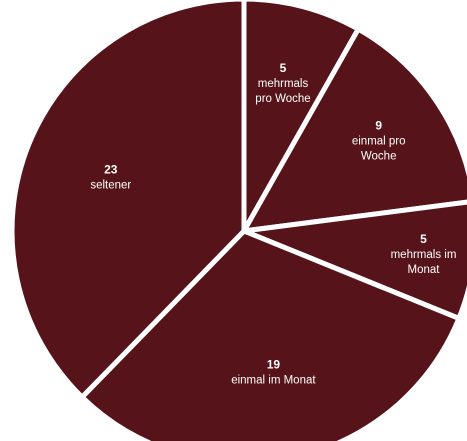 The width and height of the screenshot is (467, 441). I want to click on slice-value-label: 19, so click(274, 364).